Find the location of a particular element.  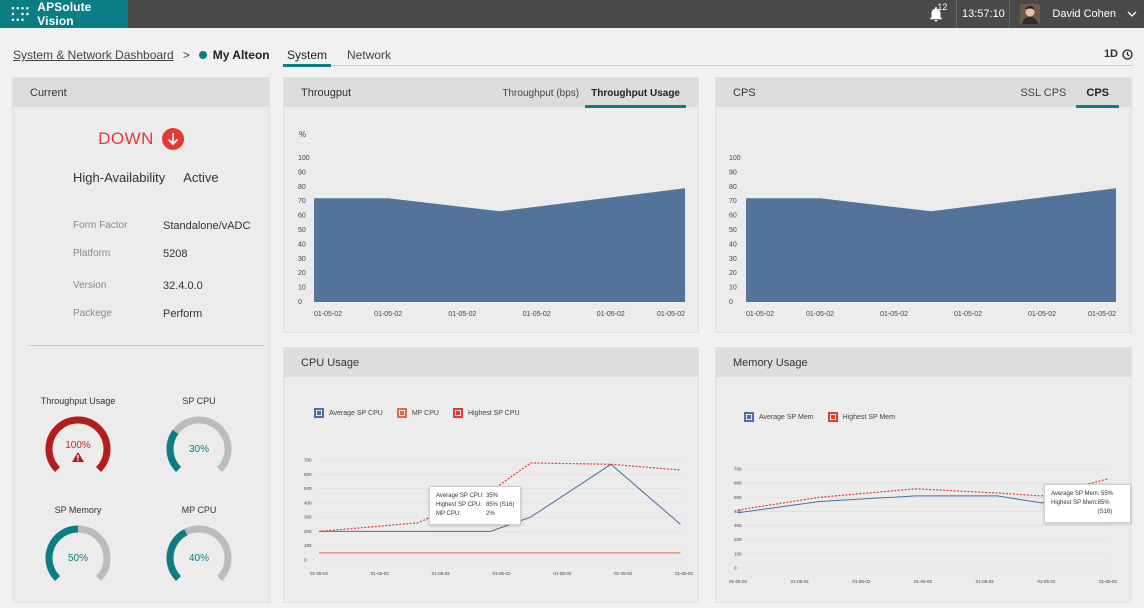

brand: APSolute Vision is located at coordinates (64, 14).